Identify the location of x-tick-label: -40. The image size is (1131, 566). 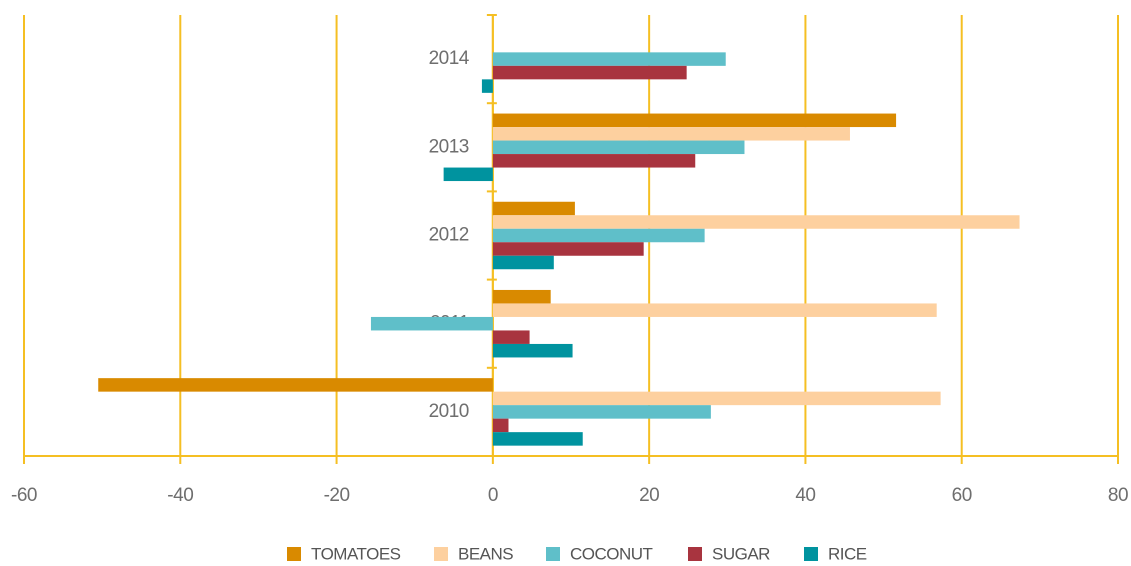
(180, 495).